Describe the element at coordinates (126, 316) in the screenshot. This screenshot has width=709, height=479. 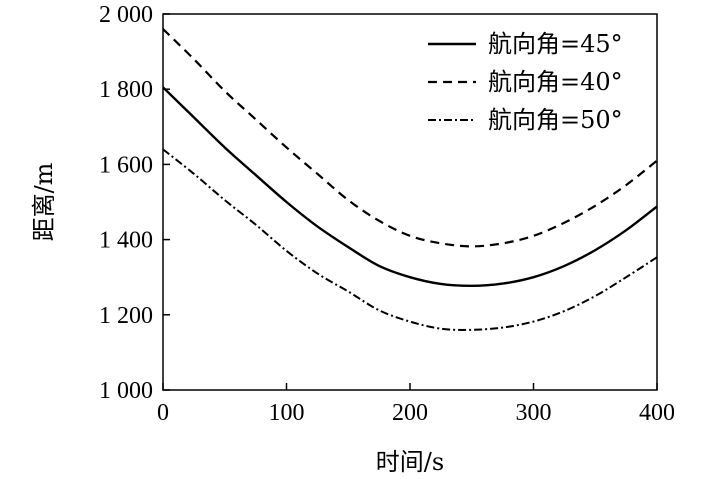
I see `y-tick-label: 1 200` at that location.